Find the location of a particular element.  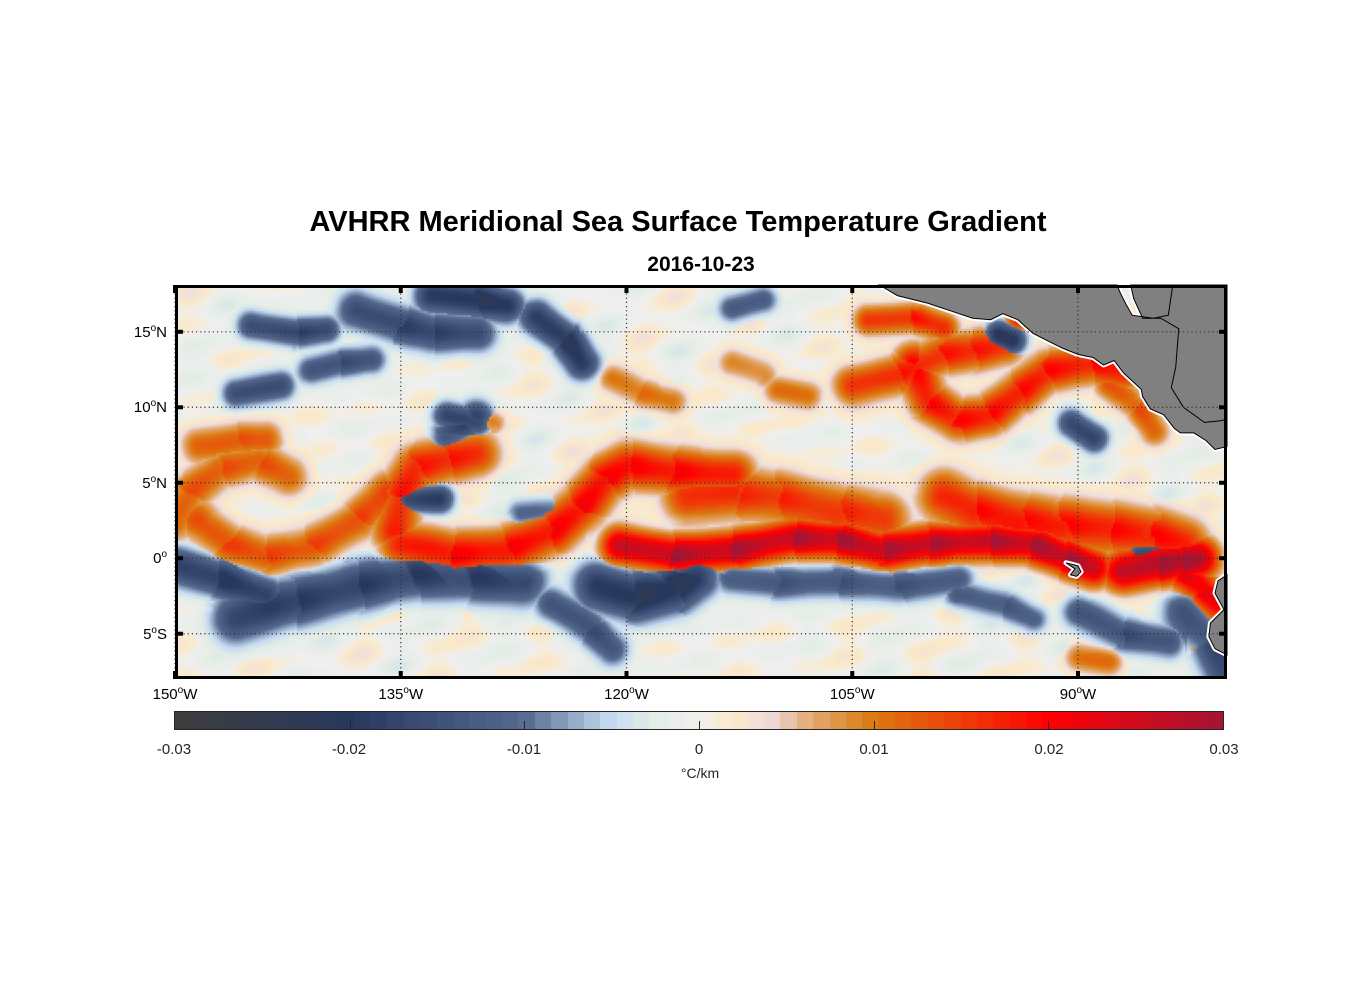

chart-subtitle: 2016-10-23 is located at coordinates (701, 264).